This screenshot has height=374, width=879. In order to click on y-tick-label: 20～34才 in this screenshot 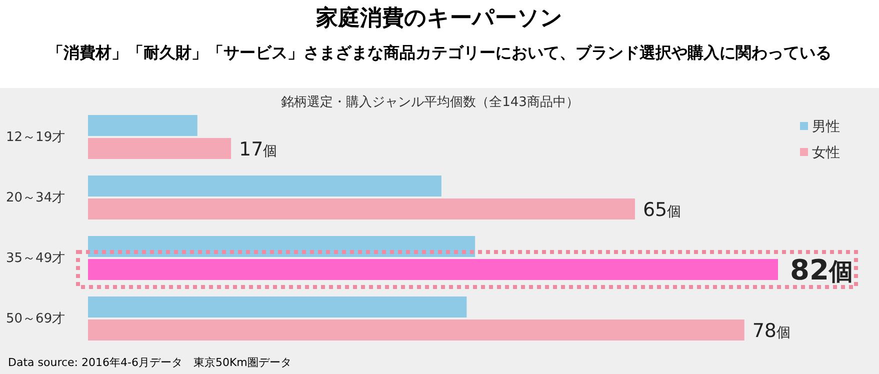, I will do `click(36, 198)`.